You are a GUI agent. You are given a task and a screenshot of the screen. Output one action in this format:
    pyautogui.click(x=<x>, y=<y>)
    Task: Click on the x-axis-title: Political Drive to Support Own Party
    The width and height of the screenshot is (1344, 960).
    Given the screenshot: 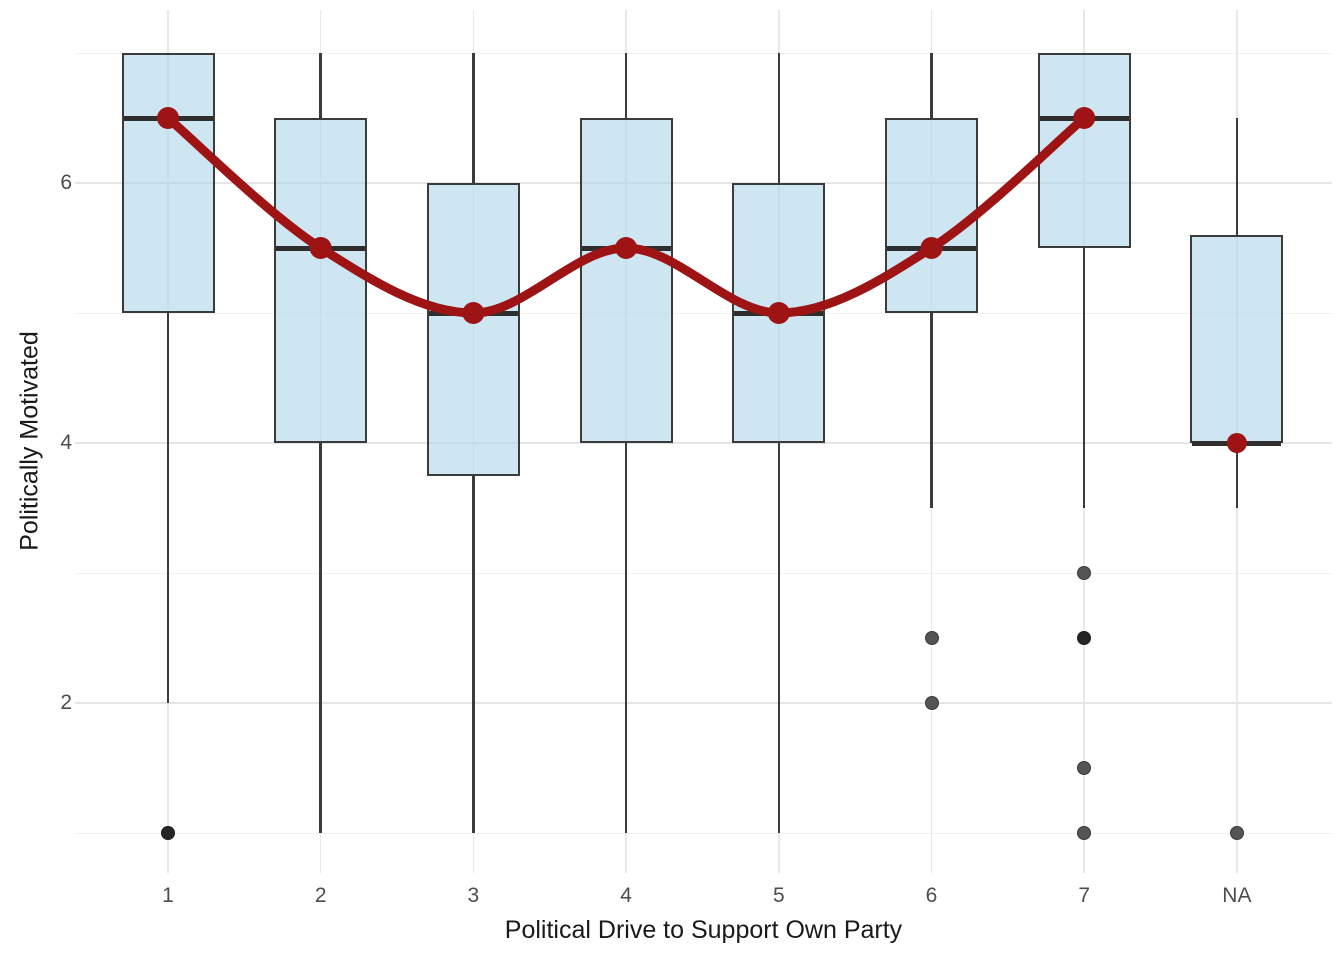 What is the action you would take?
    pyautogui.click(x=703, y=930)
    